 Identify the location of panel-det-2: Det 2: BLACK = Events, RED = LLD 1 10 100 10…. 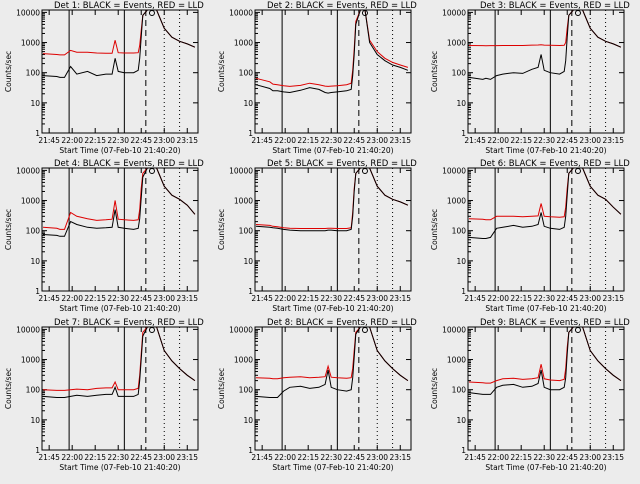
(317, 78).